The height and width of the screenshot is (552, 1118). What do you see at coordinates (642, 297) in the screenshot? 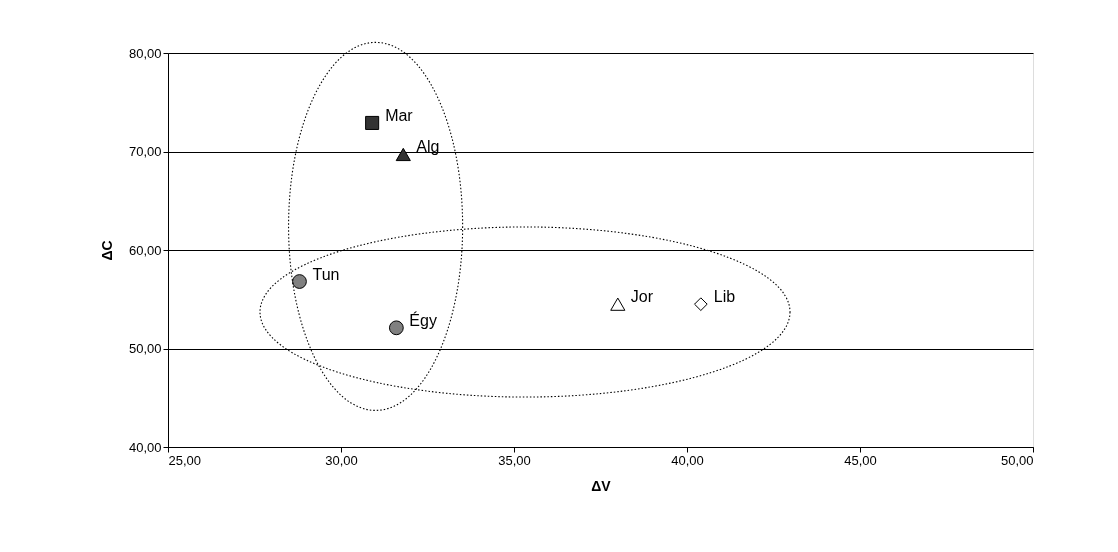
I see `series-label: Jor` at bounding box center [642, 297].